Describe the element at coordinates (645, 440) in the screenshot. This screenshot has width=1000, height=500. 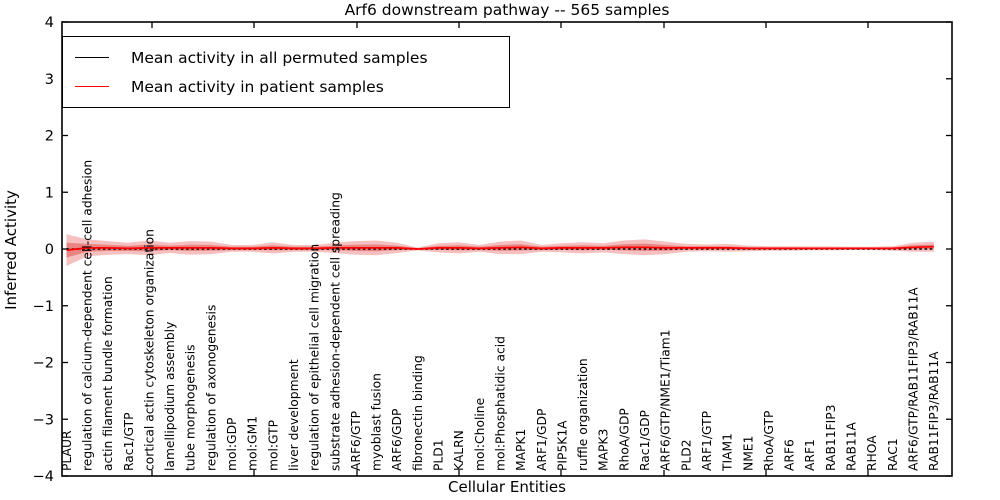
I see `x-category-label: Rac1/GDP` at that location.